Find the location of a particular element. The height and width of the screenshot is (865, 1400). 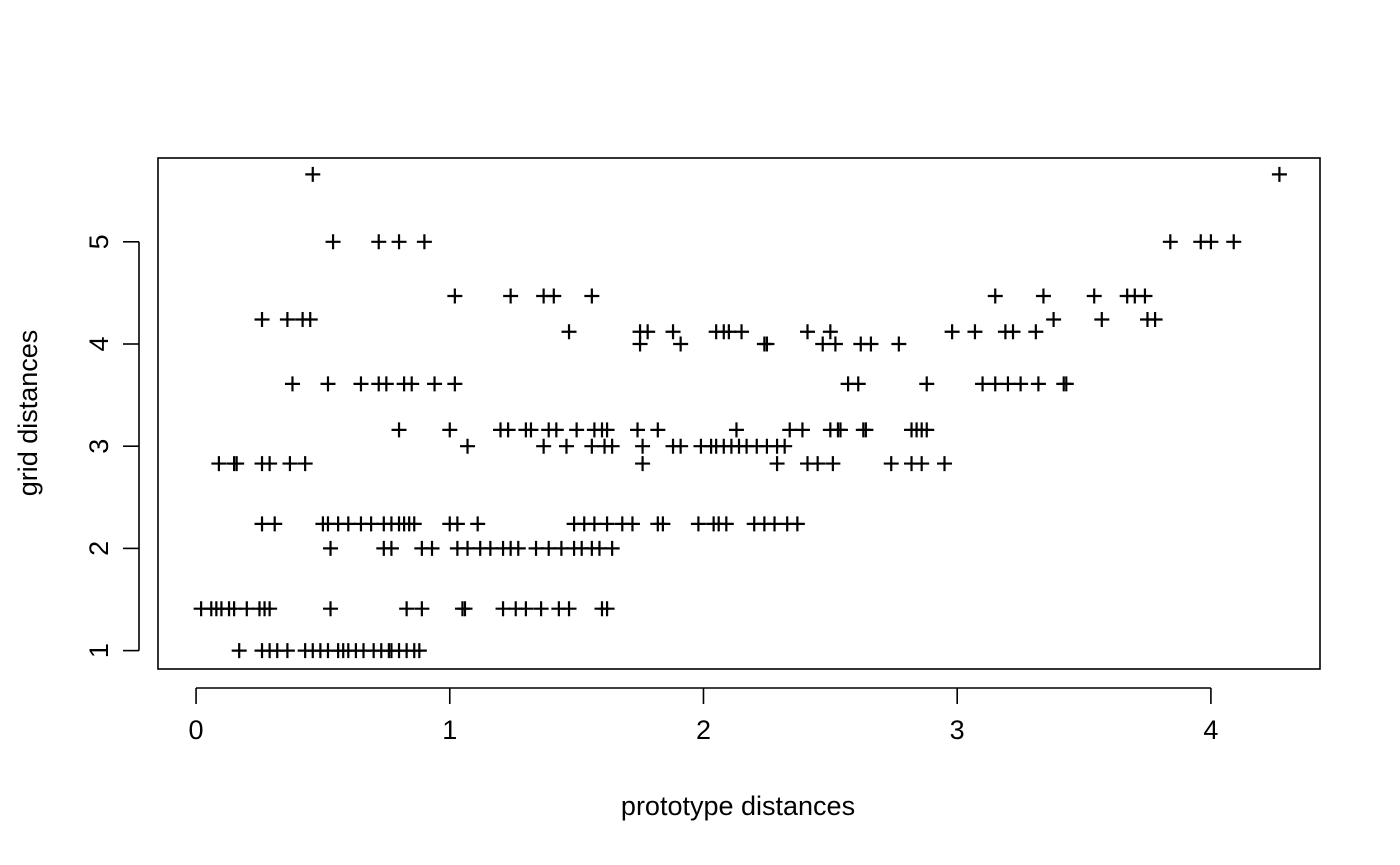

y-axis: 1 2 3 4 5 is located at coordinates (112, 446).